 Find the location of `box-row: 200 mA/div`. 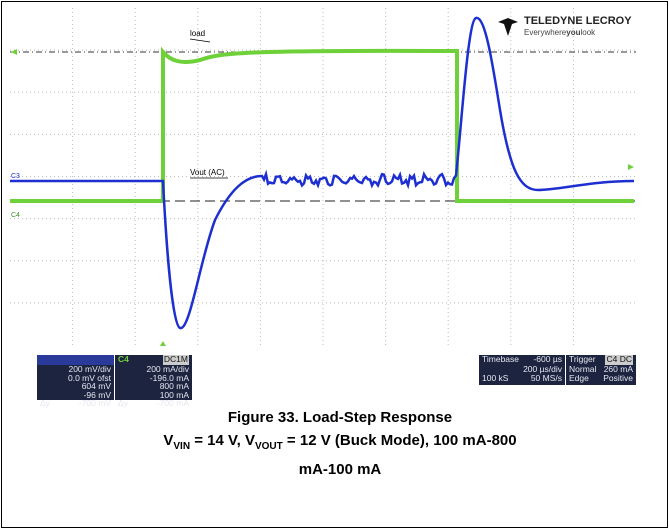

box-row: 200 mA/div is located at coordinates (153, 369).